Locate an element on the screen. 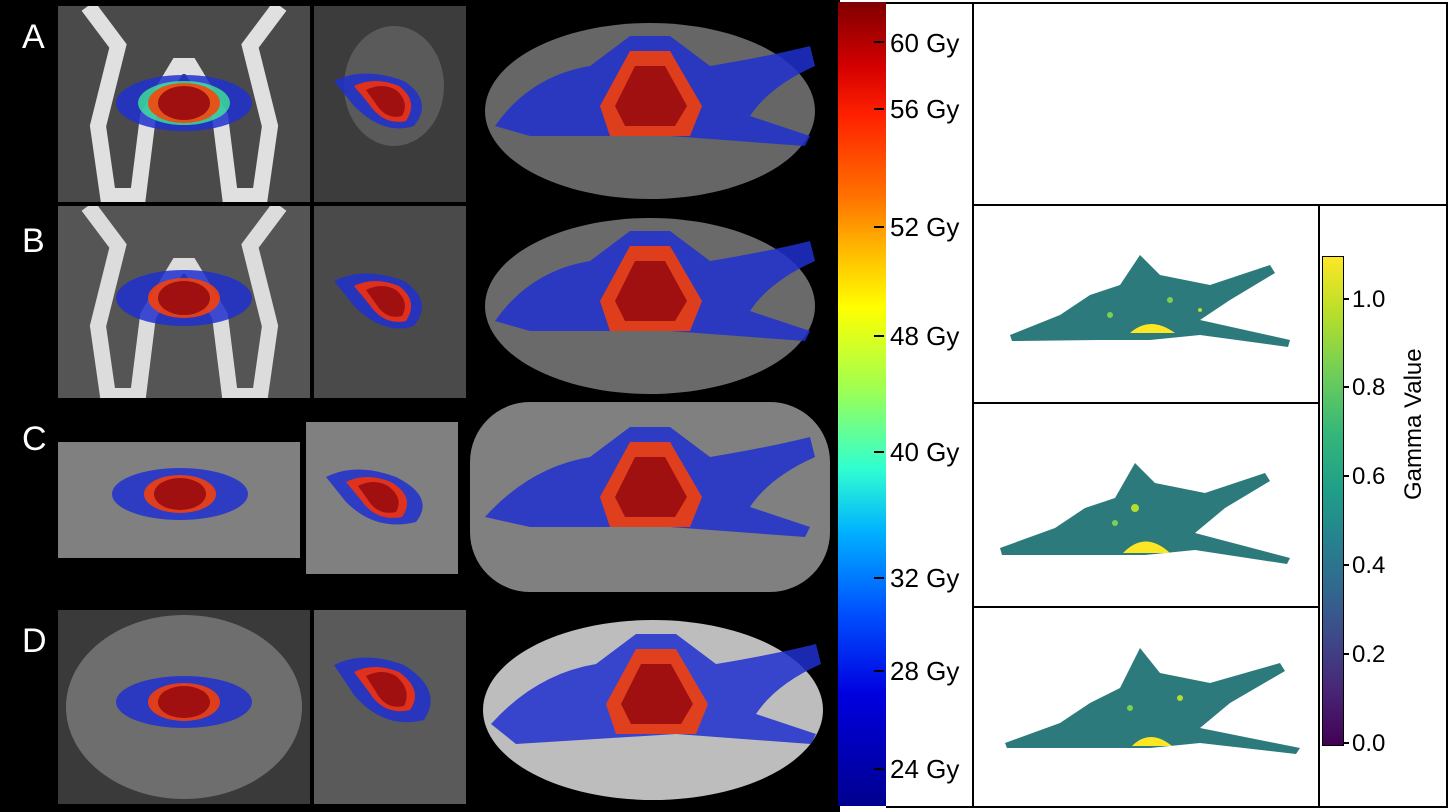 The width and height of the screenshot is (1450, 812). gamma-empty-cell is located at coordinates (1210, 104).